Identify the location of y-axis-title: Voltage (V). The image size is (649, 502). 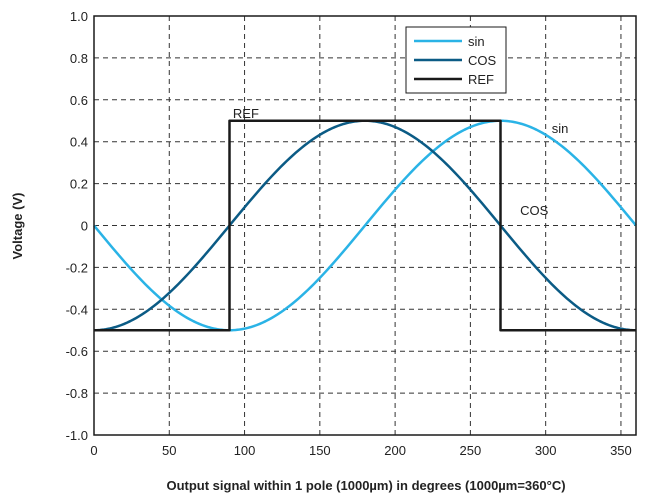
(17, 226).